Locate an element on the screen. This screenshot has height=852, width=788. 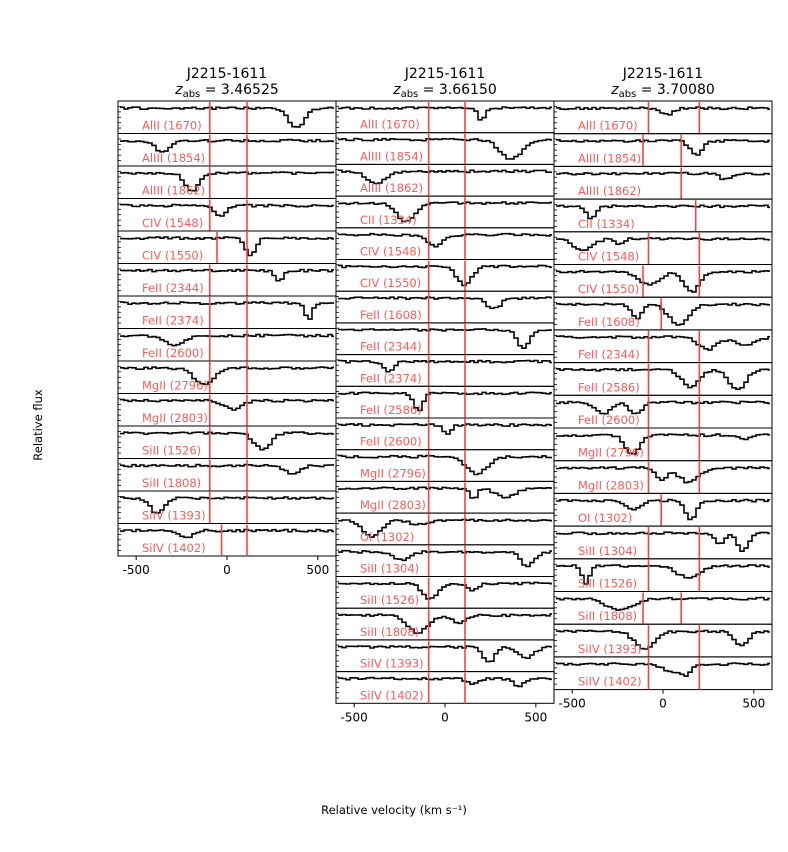
x-tick-label: -500 is located at coordinates (136, 570).